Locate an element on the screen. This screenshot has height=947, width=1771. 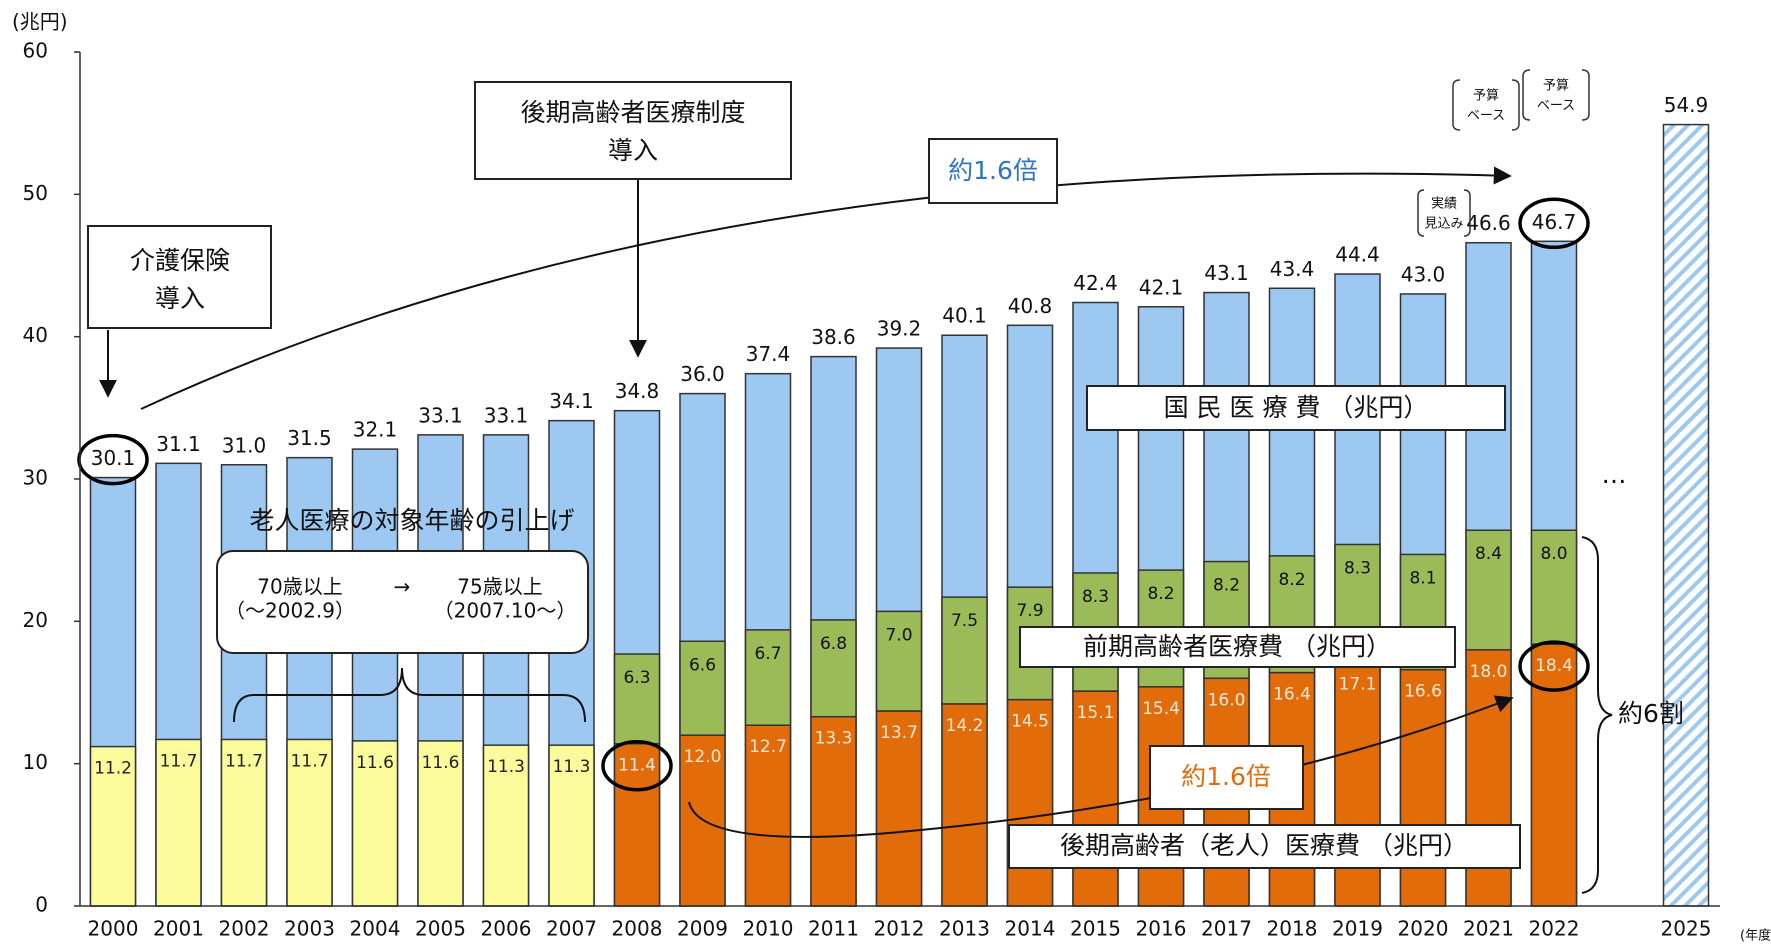
value-label: 8.4 is located at coordinates (1488, 554).